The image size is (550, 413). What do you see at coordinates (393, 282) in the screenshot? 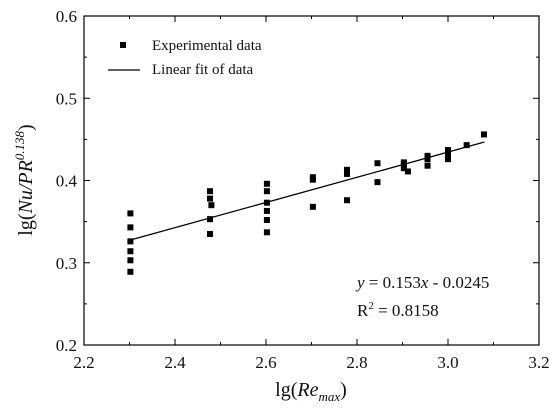
I see `eq-mid: = 0.153` at bounding box center [393, 282].